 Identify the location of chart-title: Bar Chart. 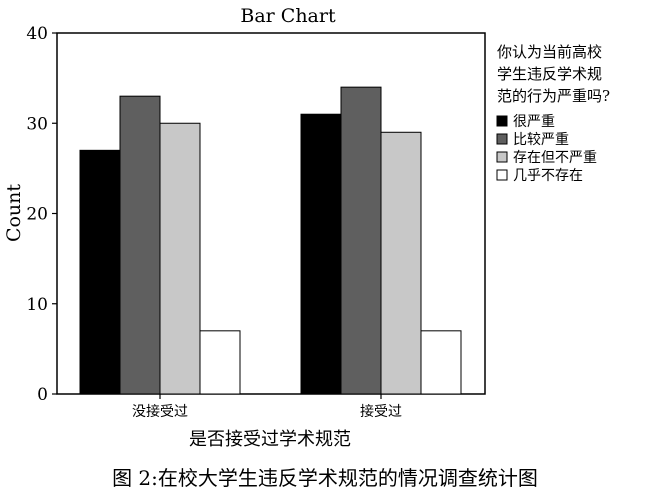
(288, 16).